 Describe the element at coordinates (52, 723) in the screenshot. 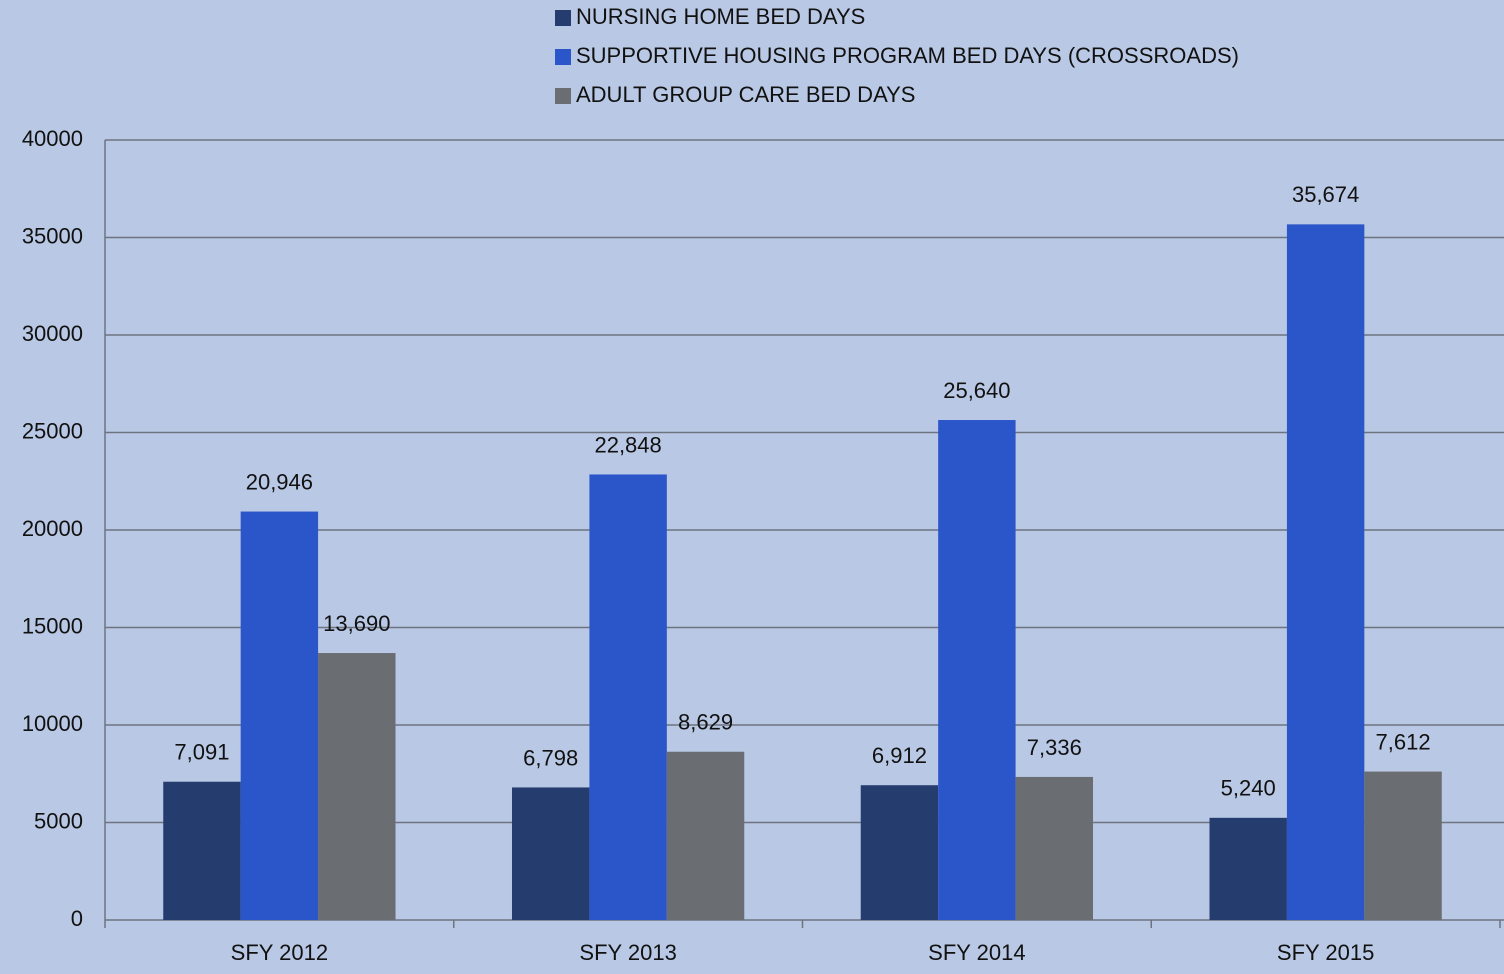

I see `y-tick-label: 10000` at that location.